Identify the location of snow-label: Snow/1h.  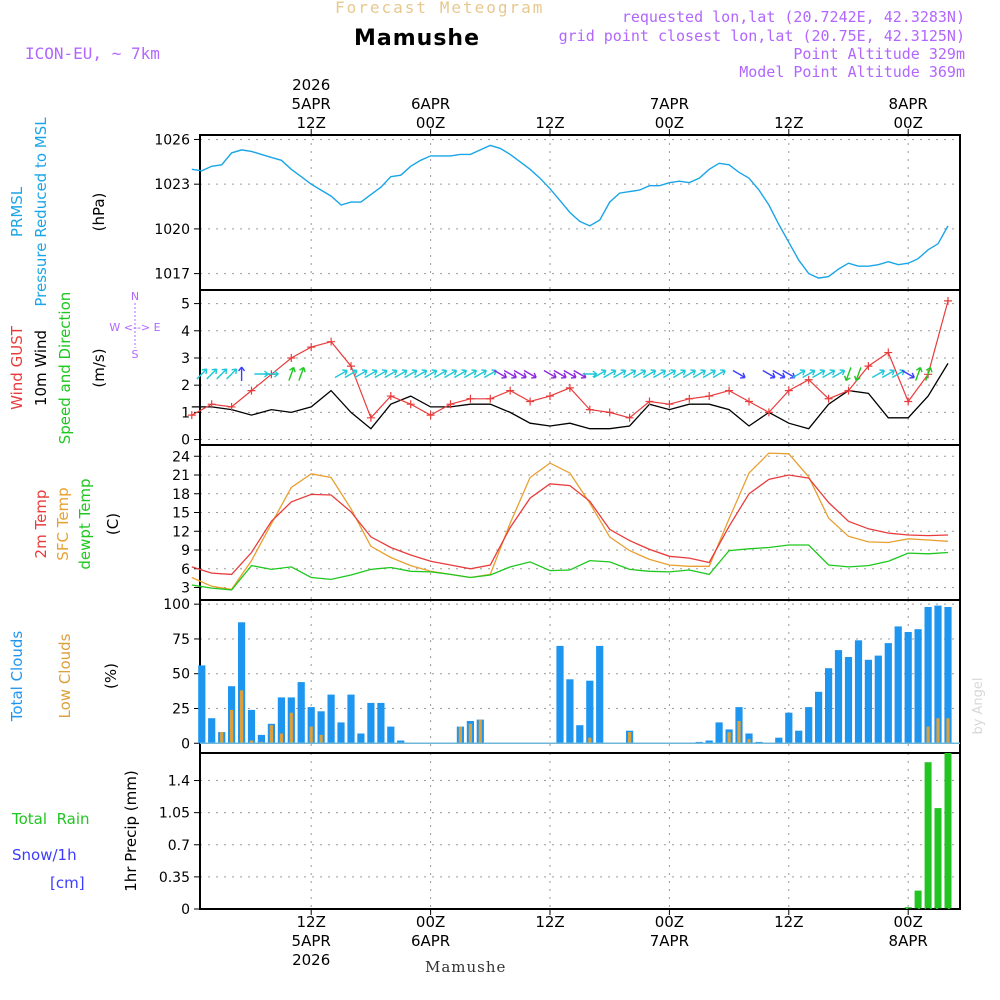
(44, 855).